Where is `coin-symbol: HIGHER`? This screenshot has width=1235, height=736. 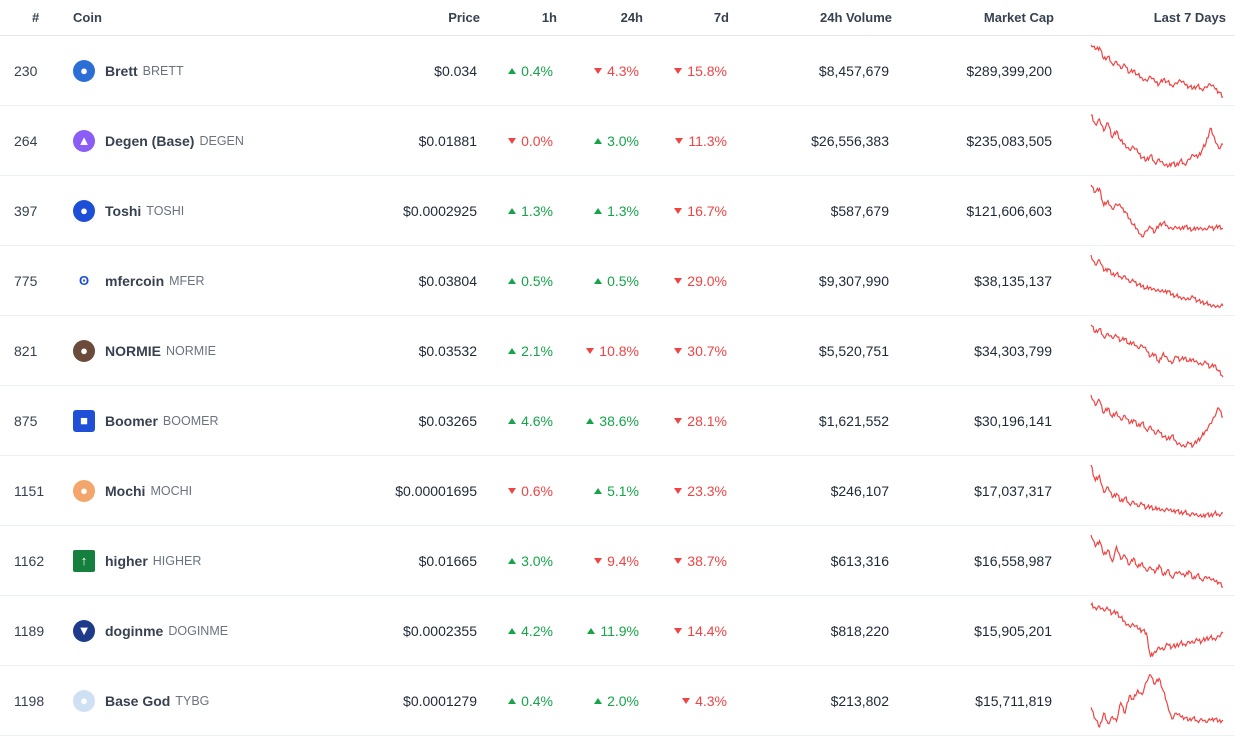 coin-symbol: HIGHER is located at coordinates (177, 560).